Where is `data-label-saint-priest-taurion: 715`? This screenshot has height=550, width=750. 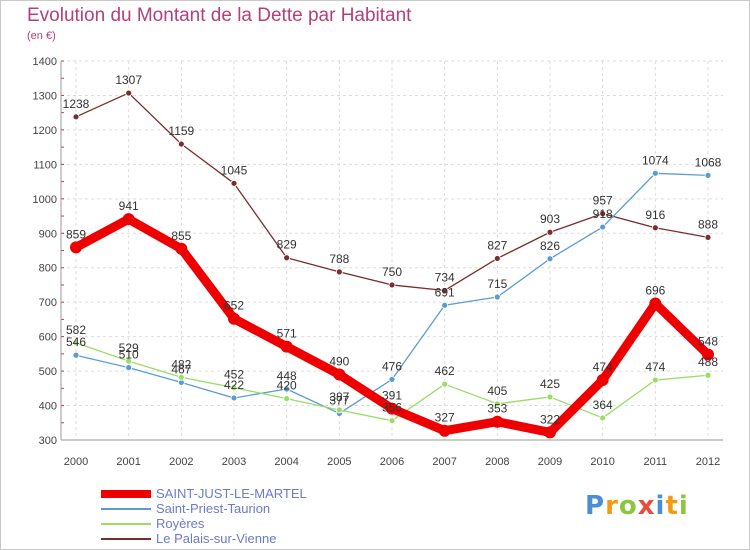 data-label-saint-priest-taurion: 715 is located at coordinates (497, 284).